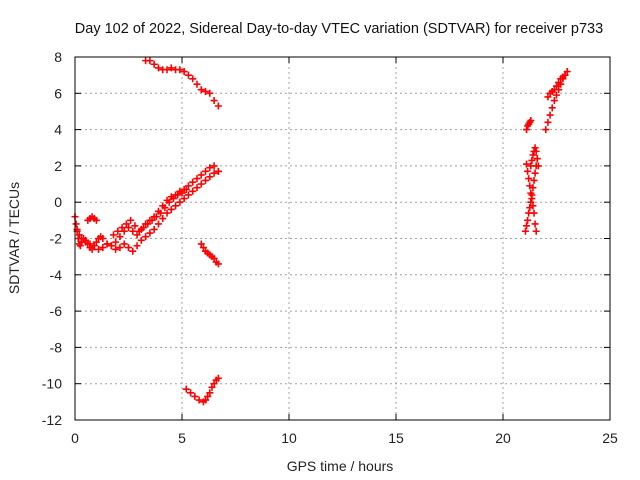 This screenshot has height=480, width=640. What do you see at coordinates (503, 438) in the screenshot?
I see `x-tick-label: 20` at bounding box center [503, 438].